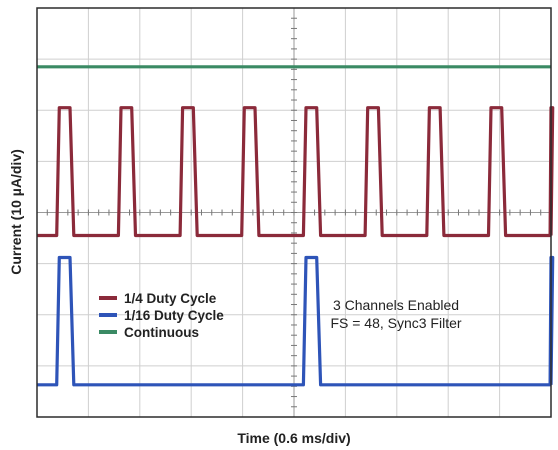 This screenshot has height=450, width=558. What do you see at coordinates (395, 323) in the screenshot?
I see `annotation-line-2: FS = 48, Sync3 Filter` at bounding box center [395, 323].